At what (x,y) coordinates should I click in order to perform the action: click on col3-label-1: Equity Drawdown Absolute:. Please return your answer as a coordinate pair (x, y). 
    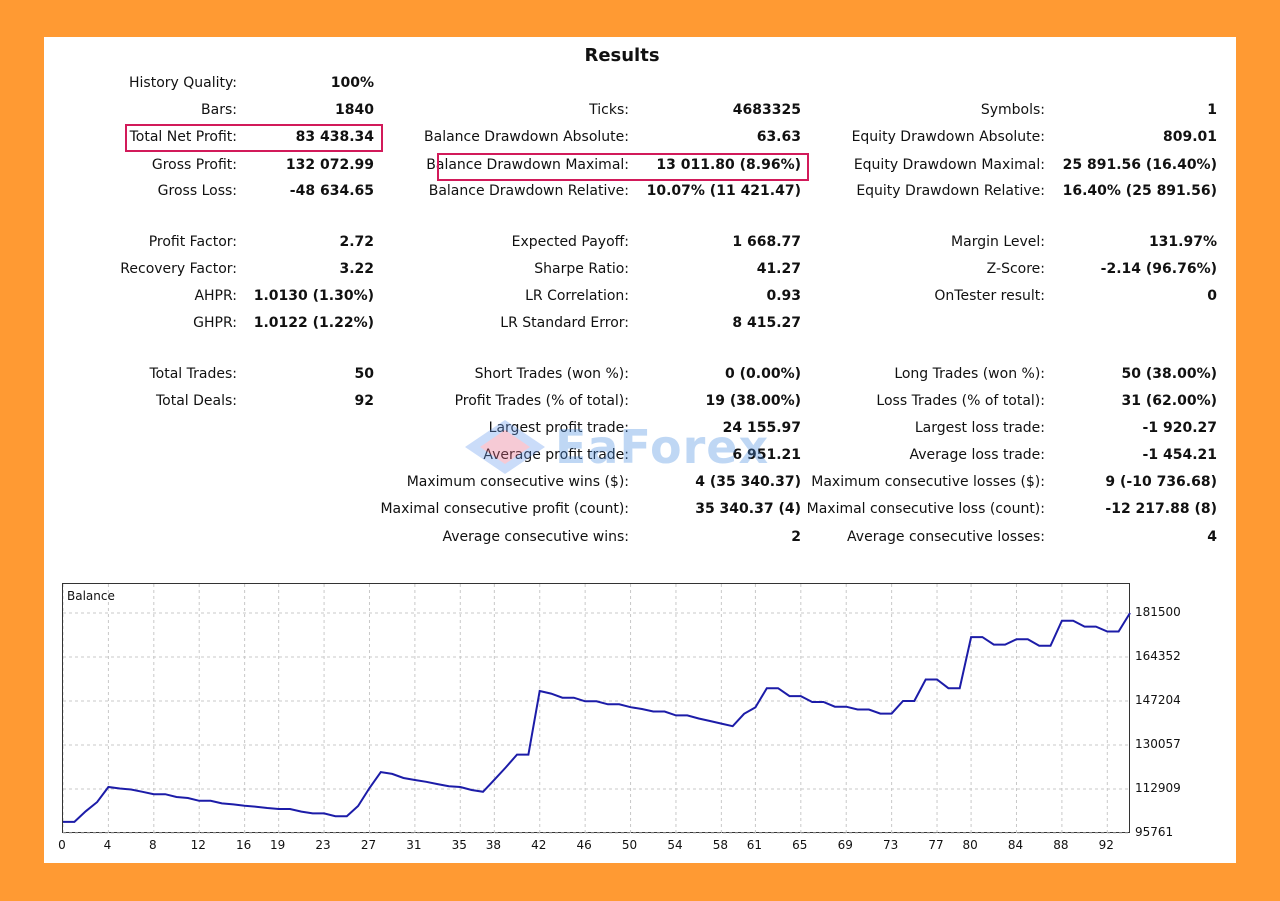
    Looking at the image, I should click on (948, 137).